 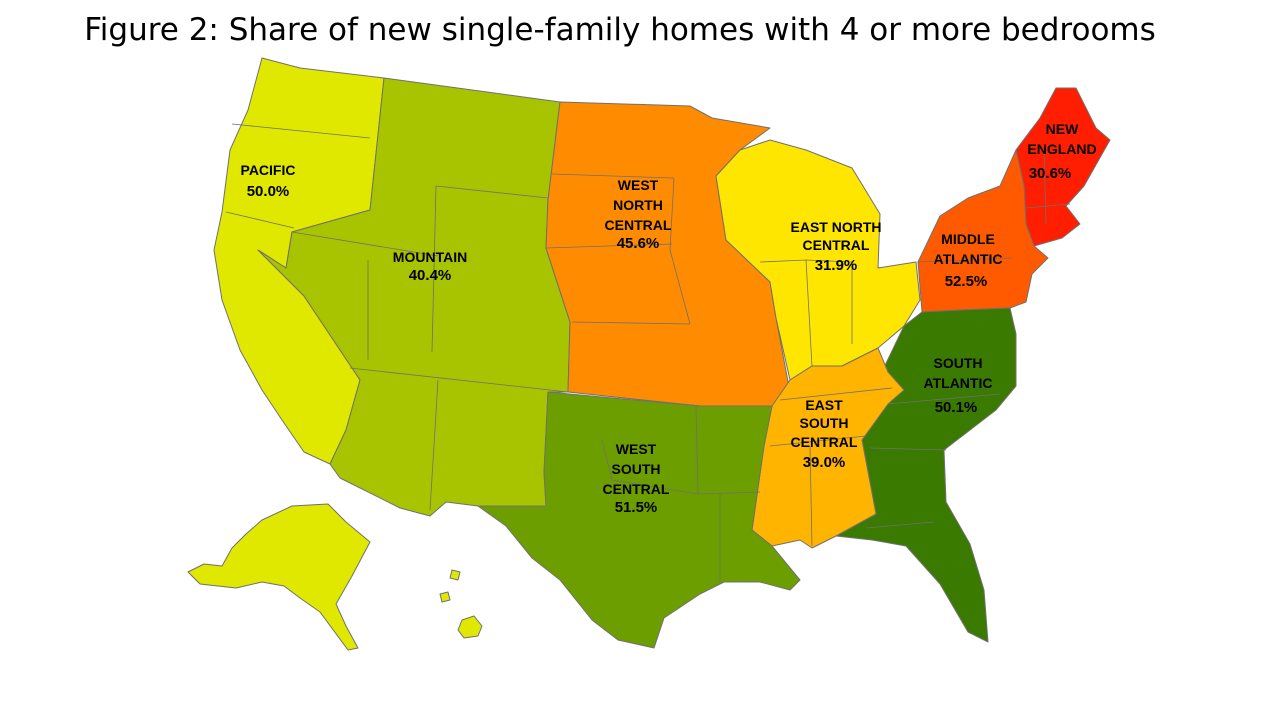 I want to click on wnc-value: 45.6%, so click(x=638, y=243).